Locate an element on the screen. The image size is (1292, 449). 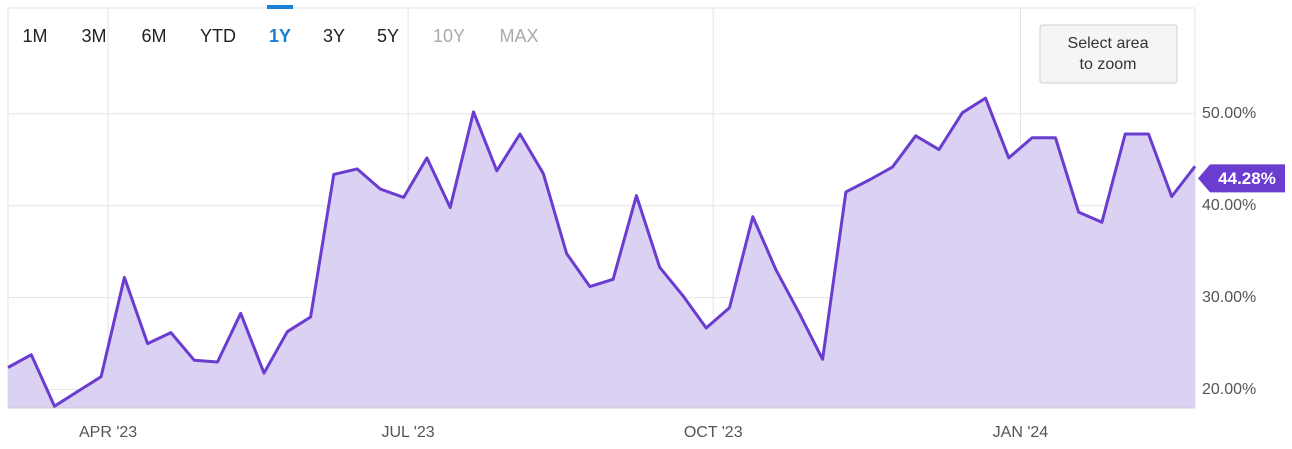
x-tick-label: OCT '23 is located at coordinates (713, 432).